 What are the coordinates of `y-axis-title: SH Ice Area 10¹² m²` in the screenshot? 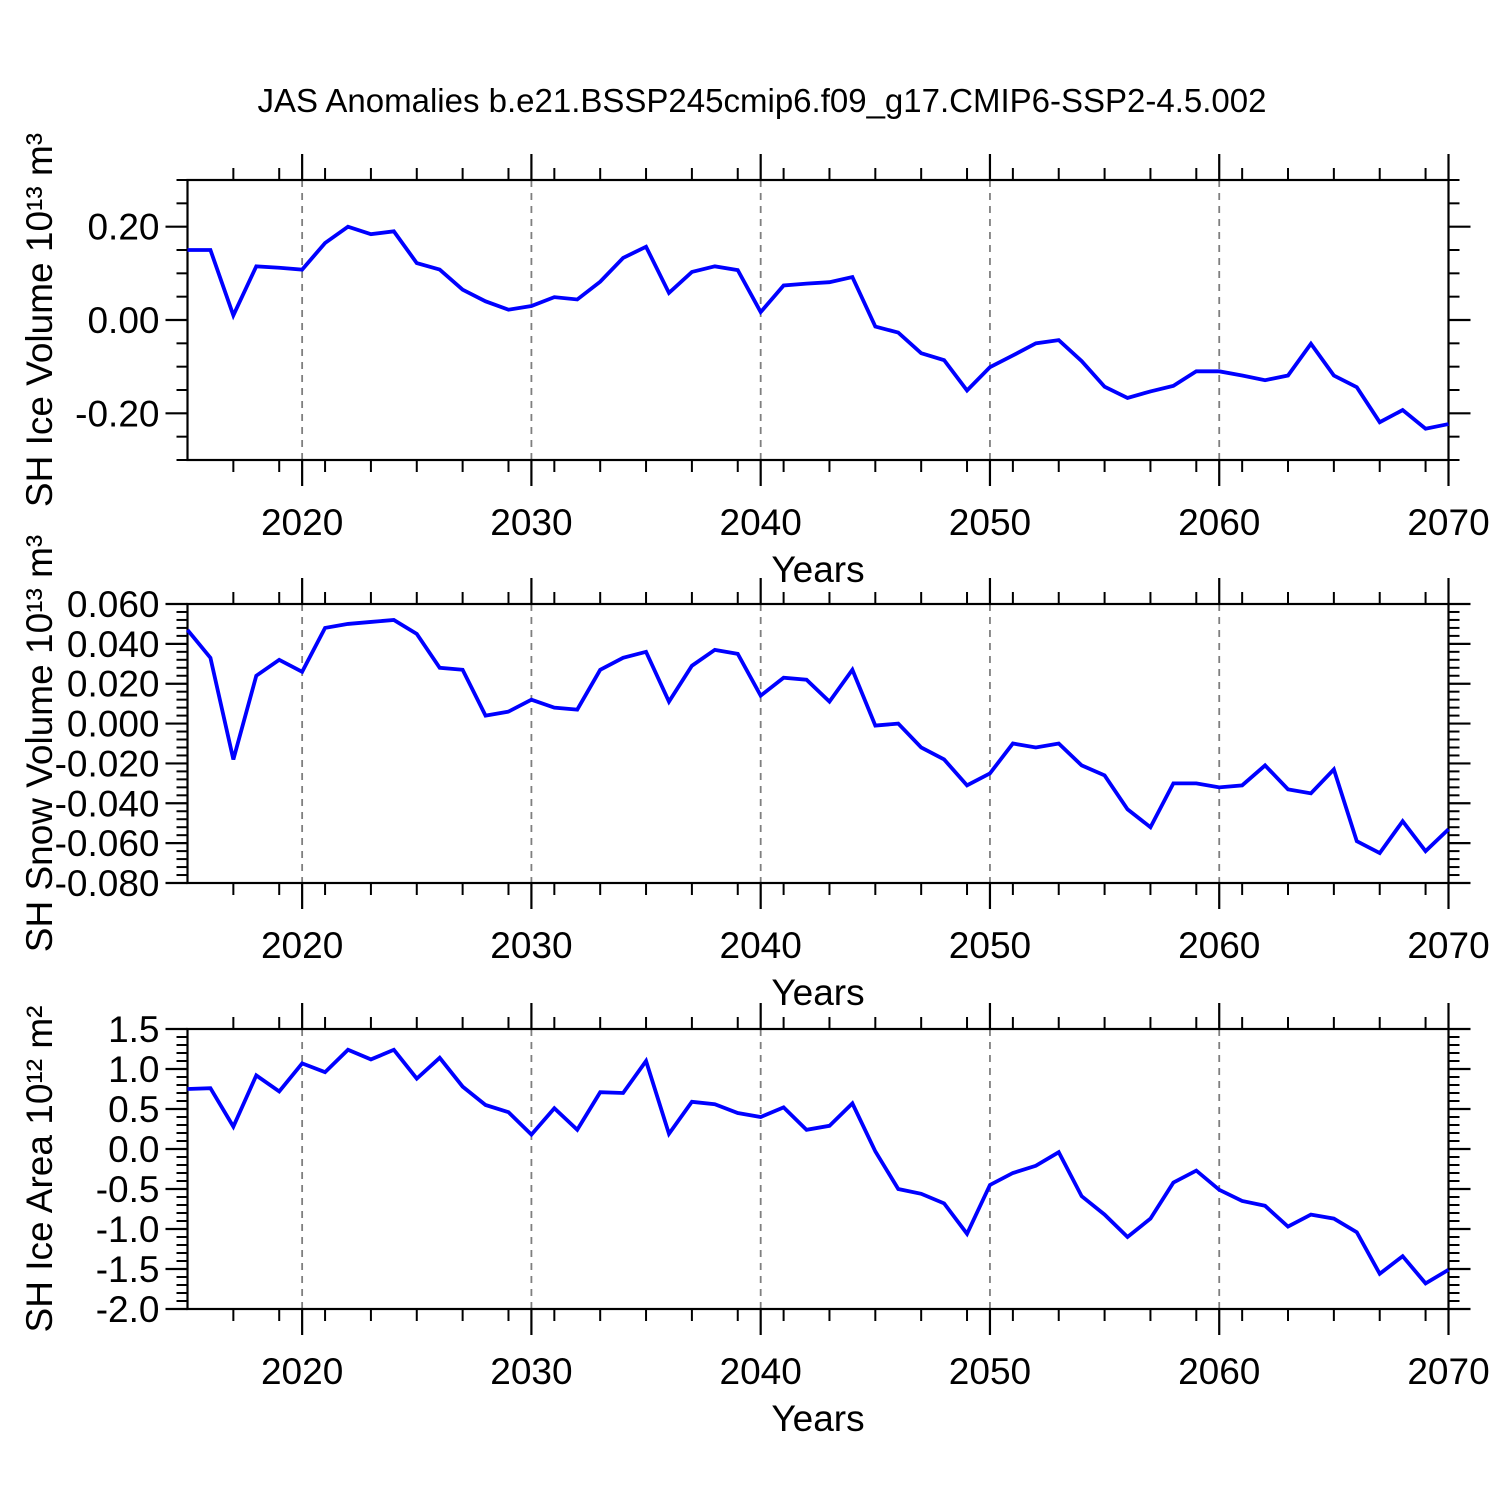 It's located at (39, 1169).